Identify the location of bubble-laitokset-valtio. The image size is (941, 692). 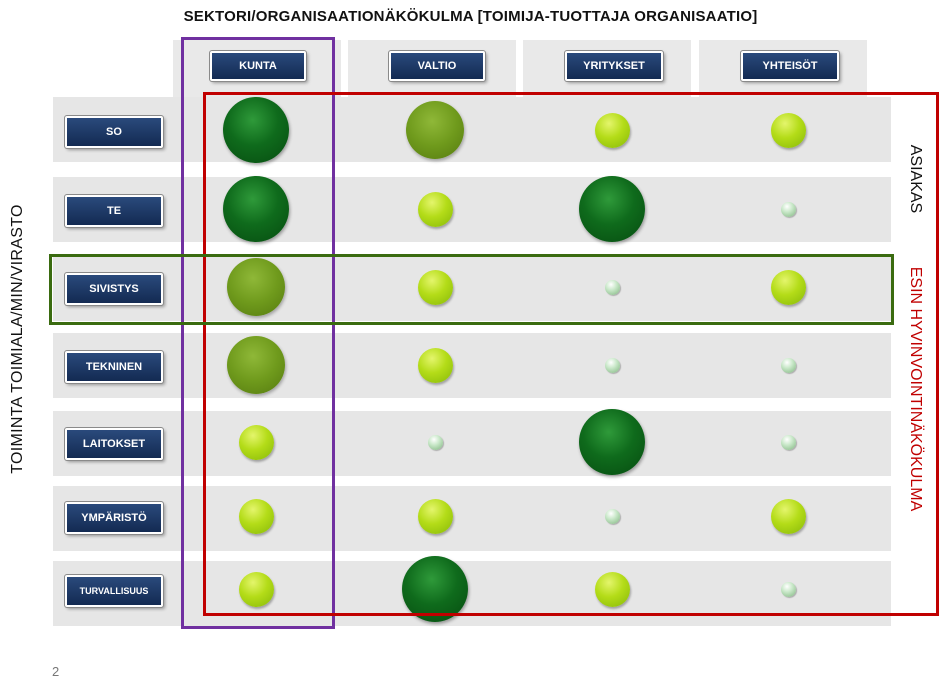
(435, 442).